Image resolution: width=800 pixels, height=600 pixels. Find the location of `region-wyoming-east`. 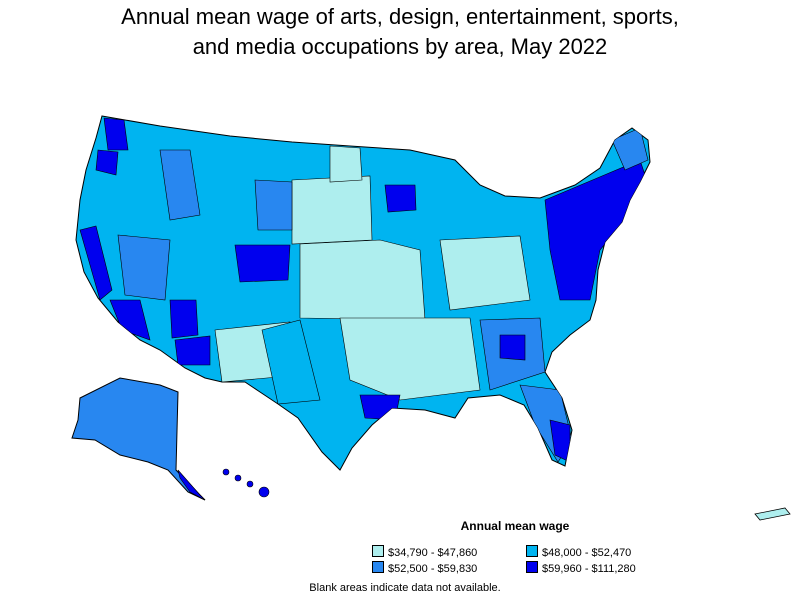

region-wyoming-east is located at coordinates (273, 205).